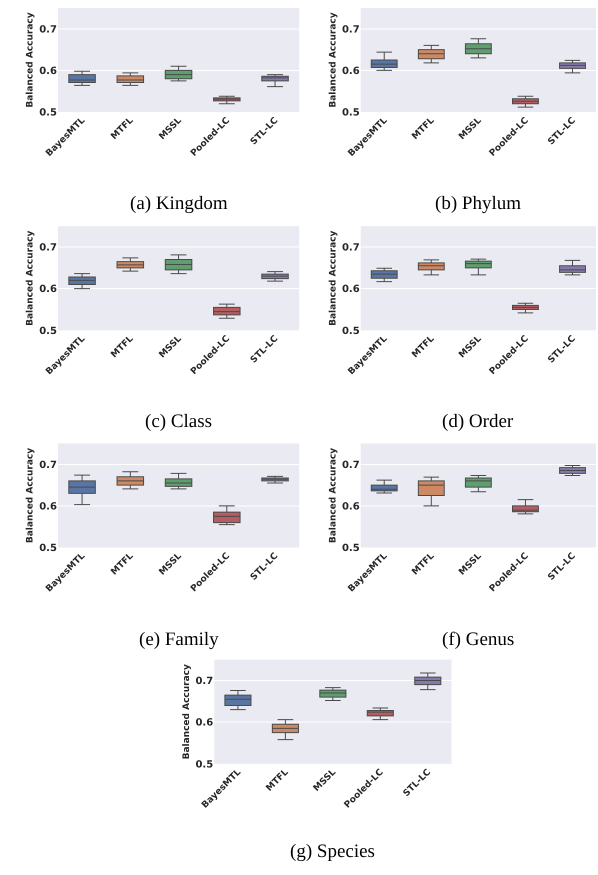 The image size is (598, 875). What do you see at coordinates (179, 203) in the screenshot?
I see `text: (a) Kingdom` at bounding box center [179, 203].